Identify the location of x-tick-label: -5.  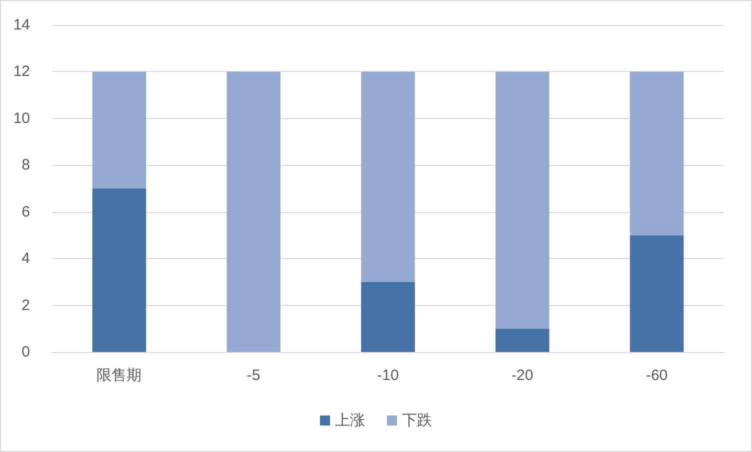
(253, 375).